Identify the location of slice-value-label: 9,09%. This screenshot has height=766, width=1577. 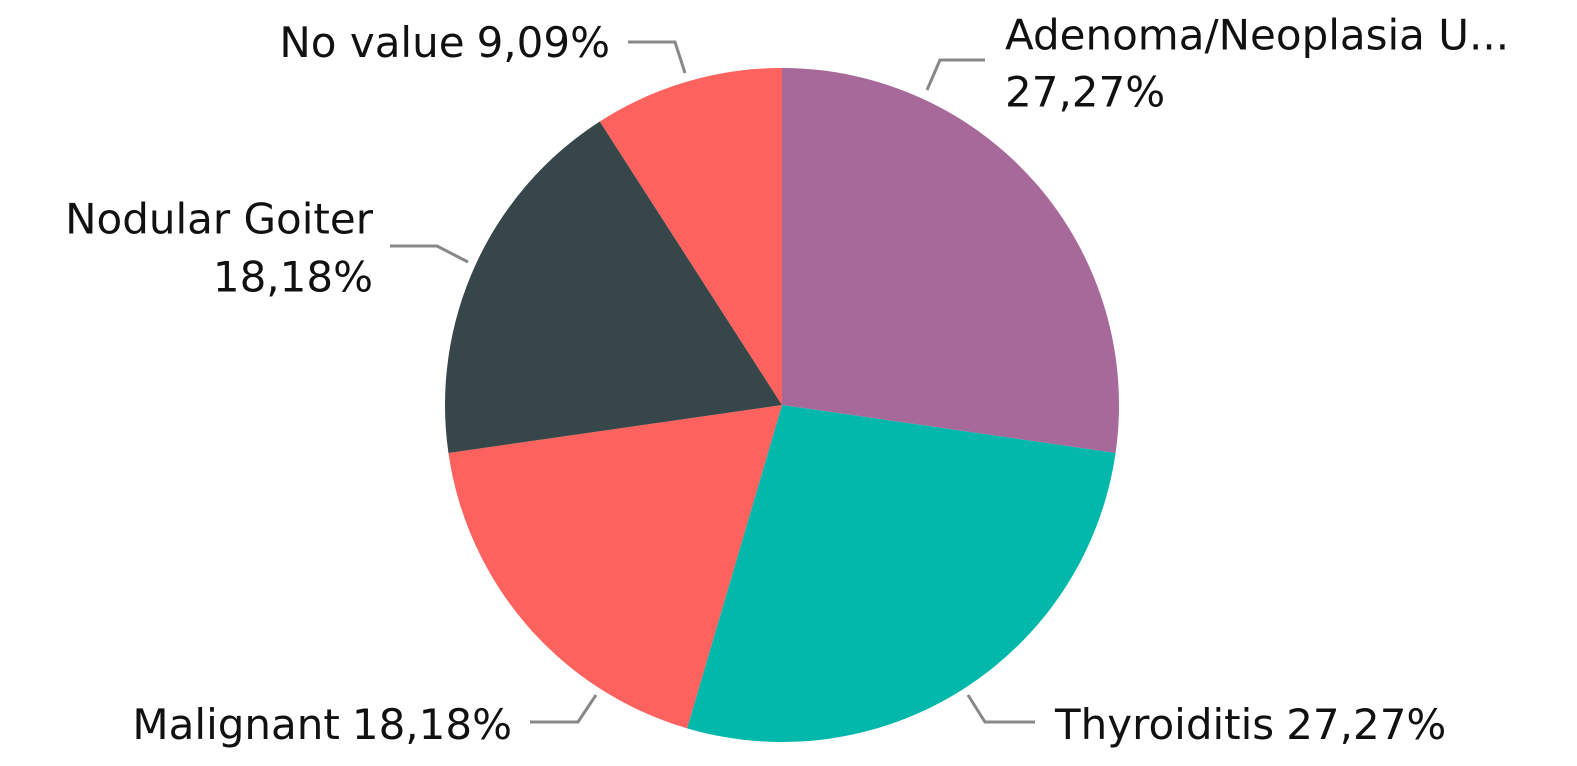
(543, 42).